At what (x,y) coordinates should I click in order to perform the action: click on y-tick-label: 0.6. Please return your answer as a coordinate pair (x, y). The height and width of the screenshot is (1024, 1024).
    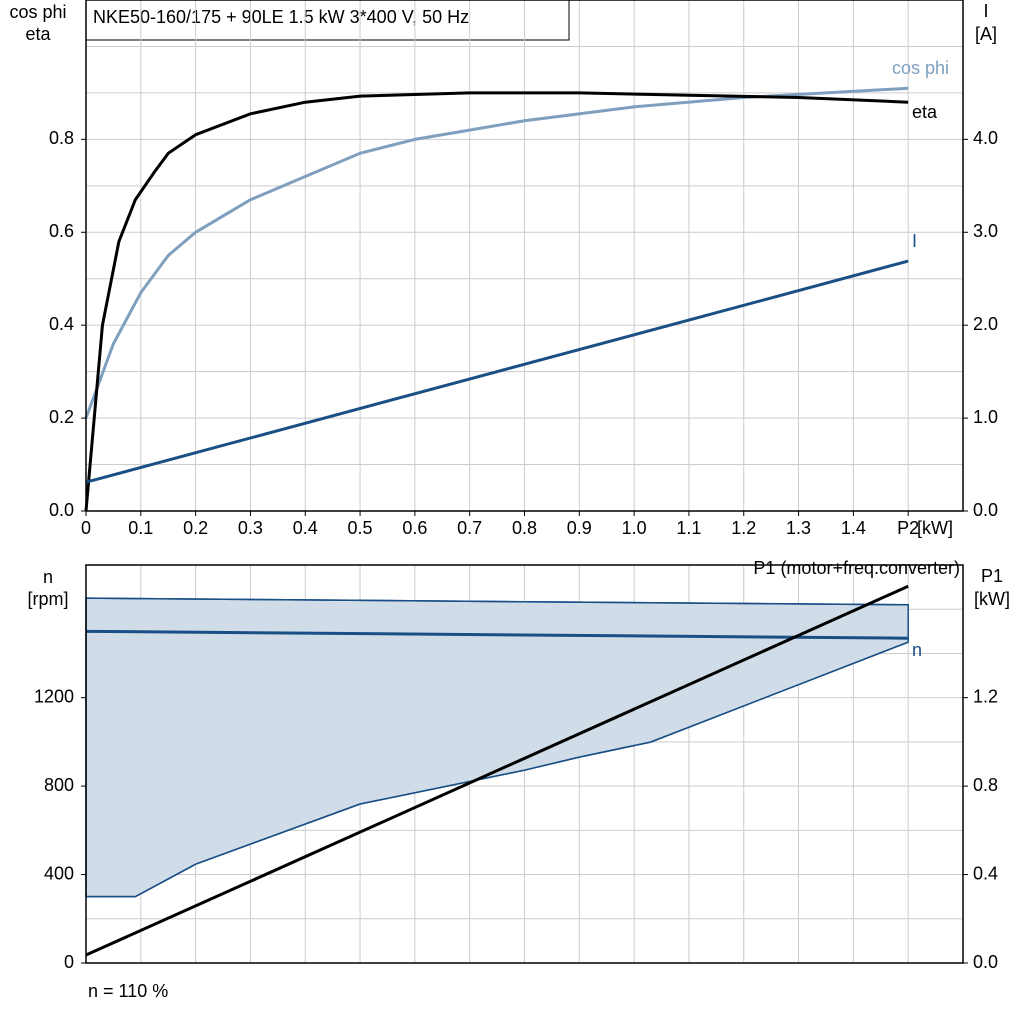
    Looking at the image, I should click on (61, 231).